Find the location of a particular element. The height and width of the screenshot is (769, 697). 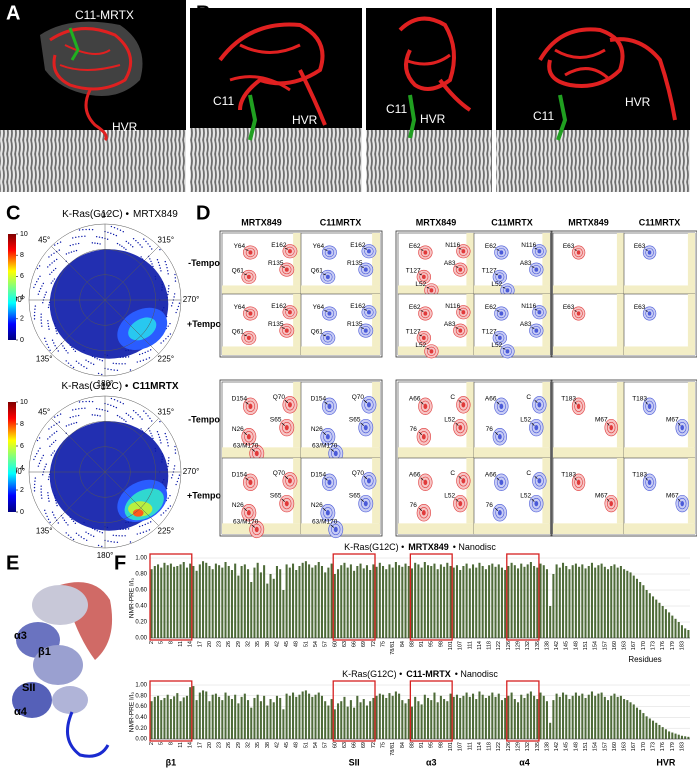

x-tick-label: 45 is located at coordinates (287, 745).